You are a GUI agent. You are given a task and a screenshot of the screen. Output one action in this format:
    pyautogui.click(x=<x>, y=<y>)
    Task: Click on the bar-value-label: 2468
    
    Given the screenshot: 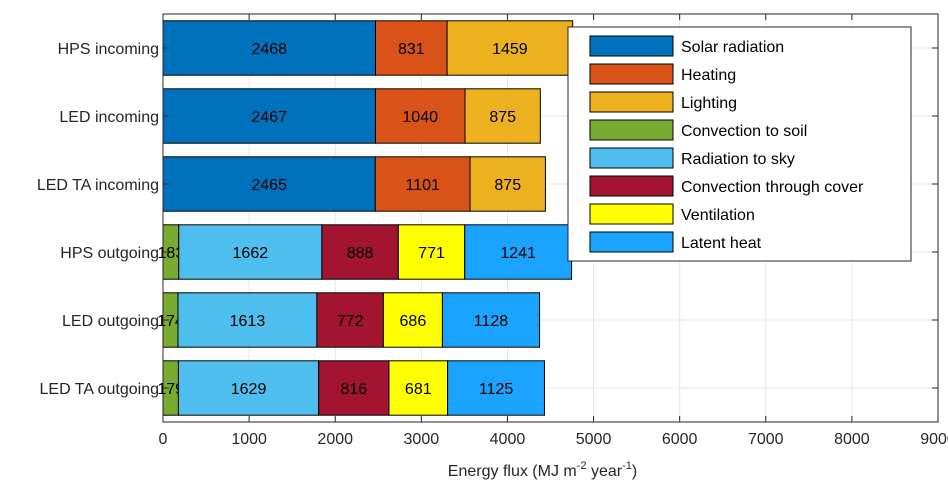 What is the action you would take?
    pyautogui.click(x=269, y=49)
    